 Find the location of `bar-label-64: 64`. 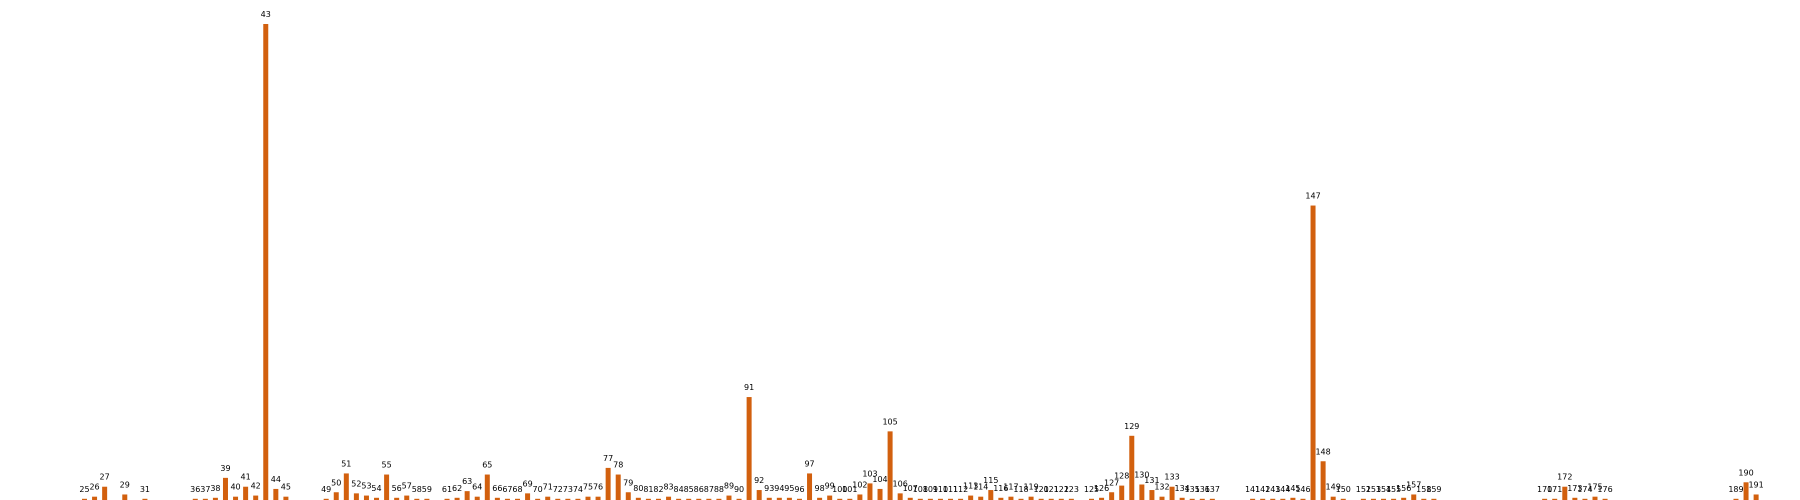

bar-label-64: 64 is located at coordinates (477, 487).